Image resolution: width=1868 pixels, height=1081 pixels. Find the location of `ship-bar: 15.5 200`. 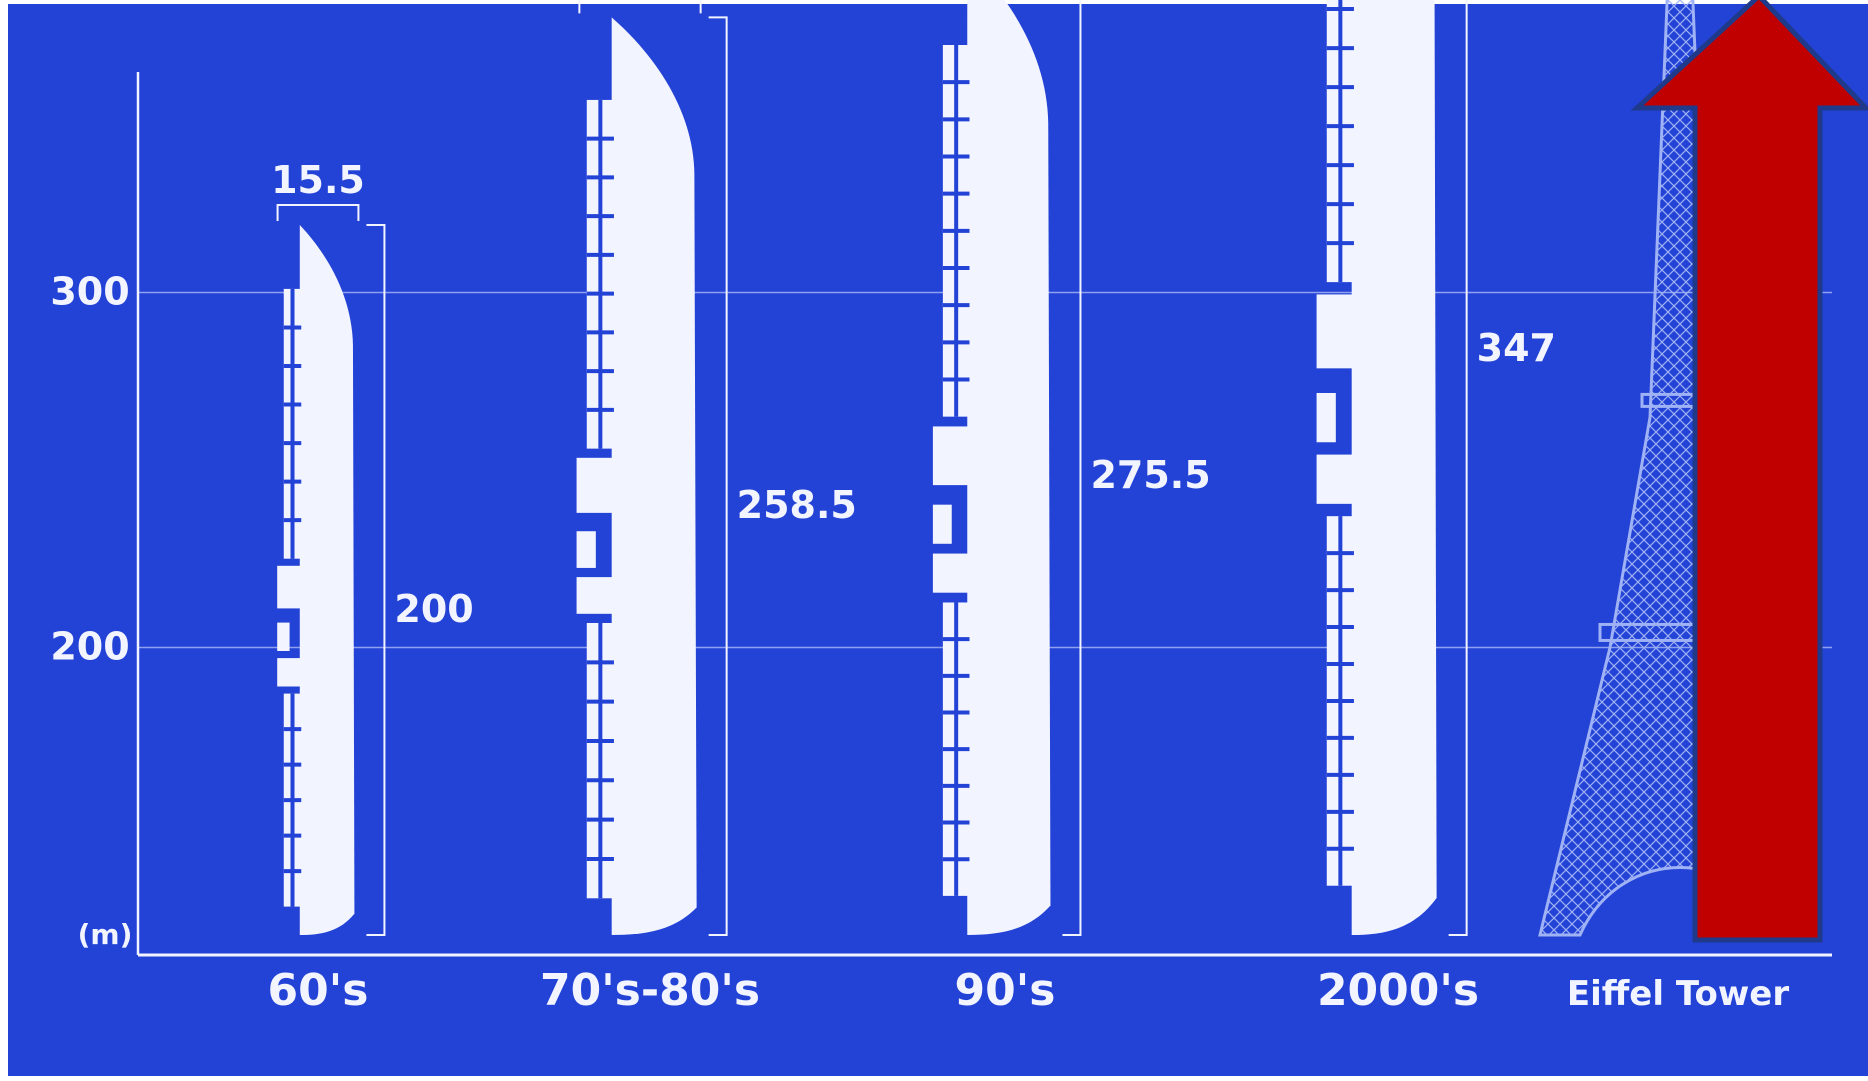

ship-bar: 15.5 200 is located at coordinates (372, 547).